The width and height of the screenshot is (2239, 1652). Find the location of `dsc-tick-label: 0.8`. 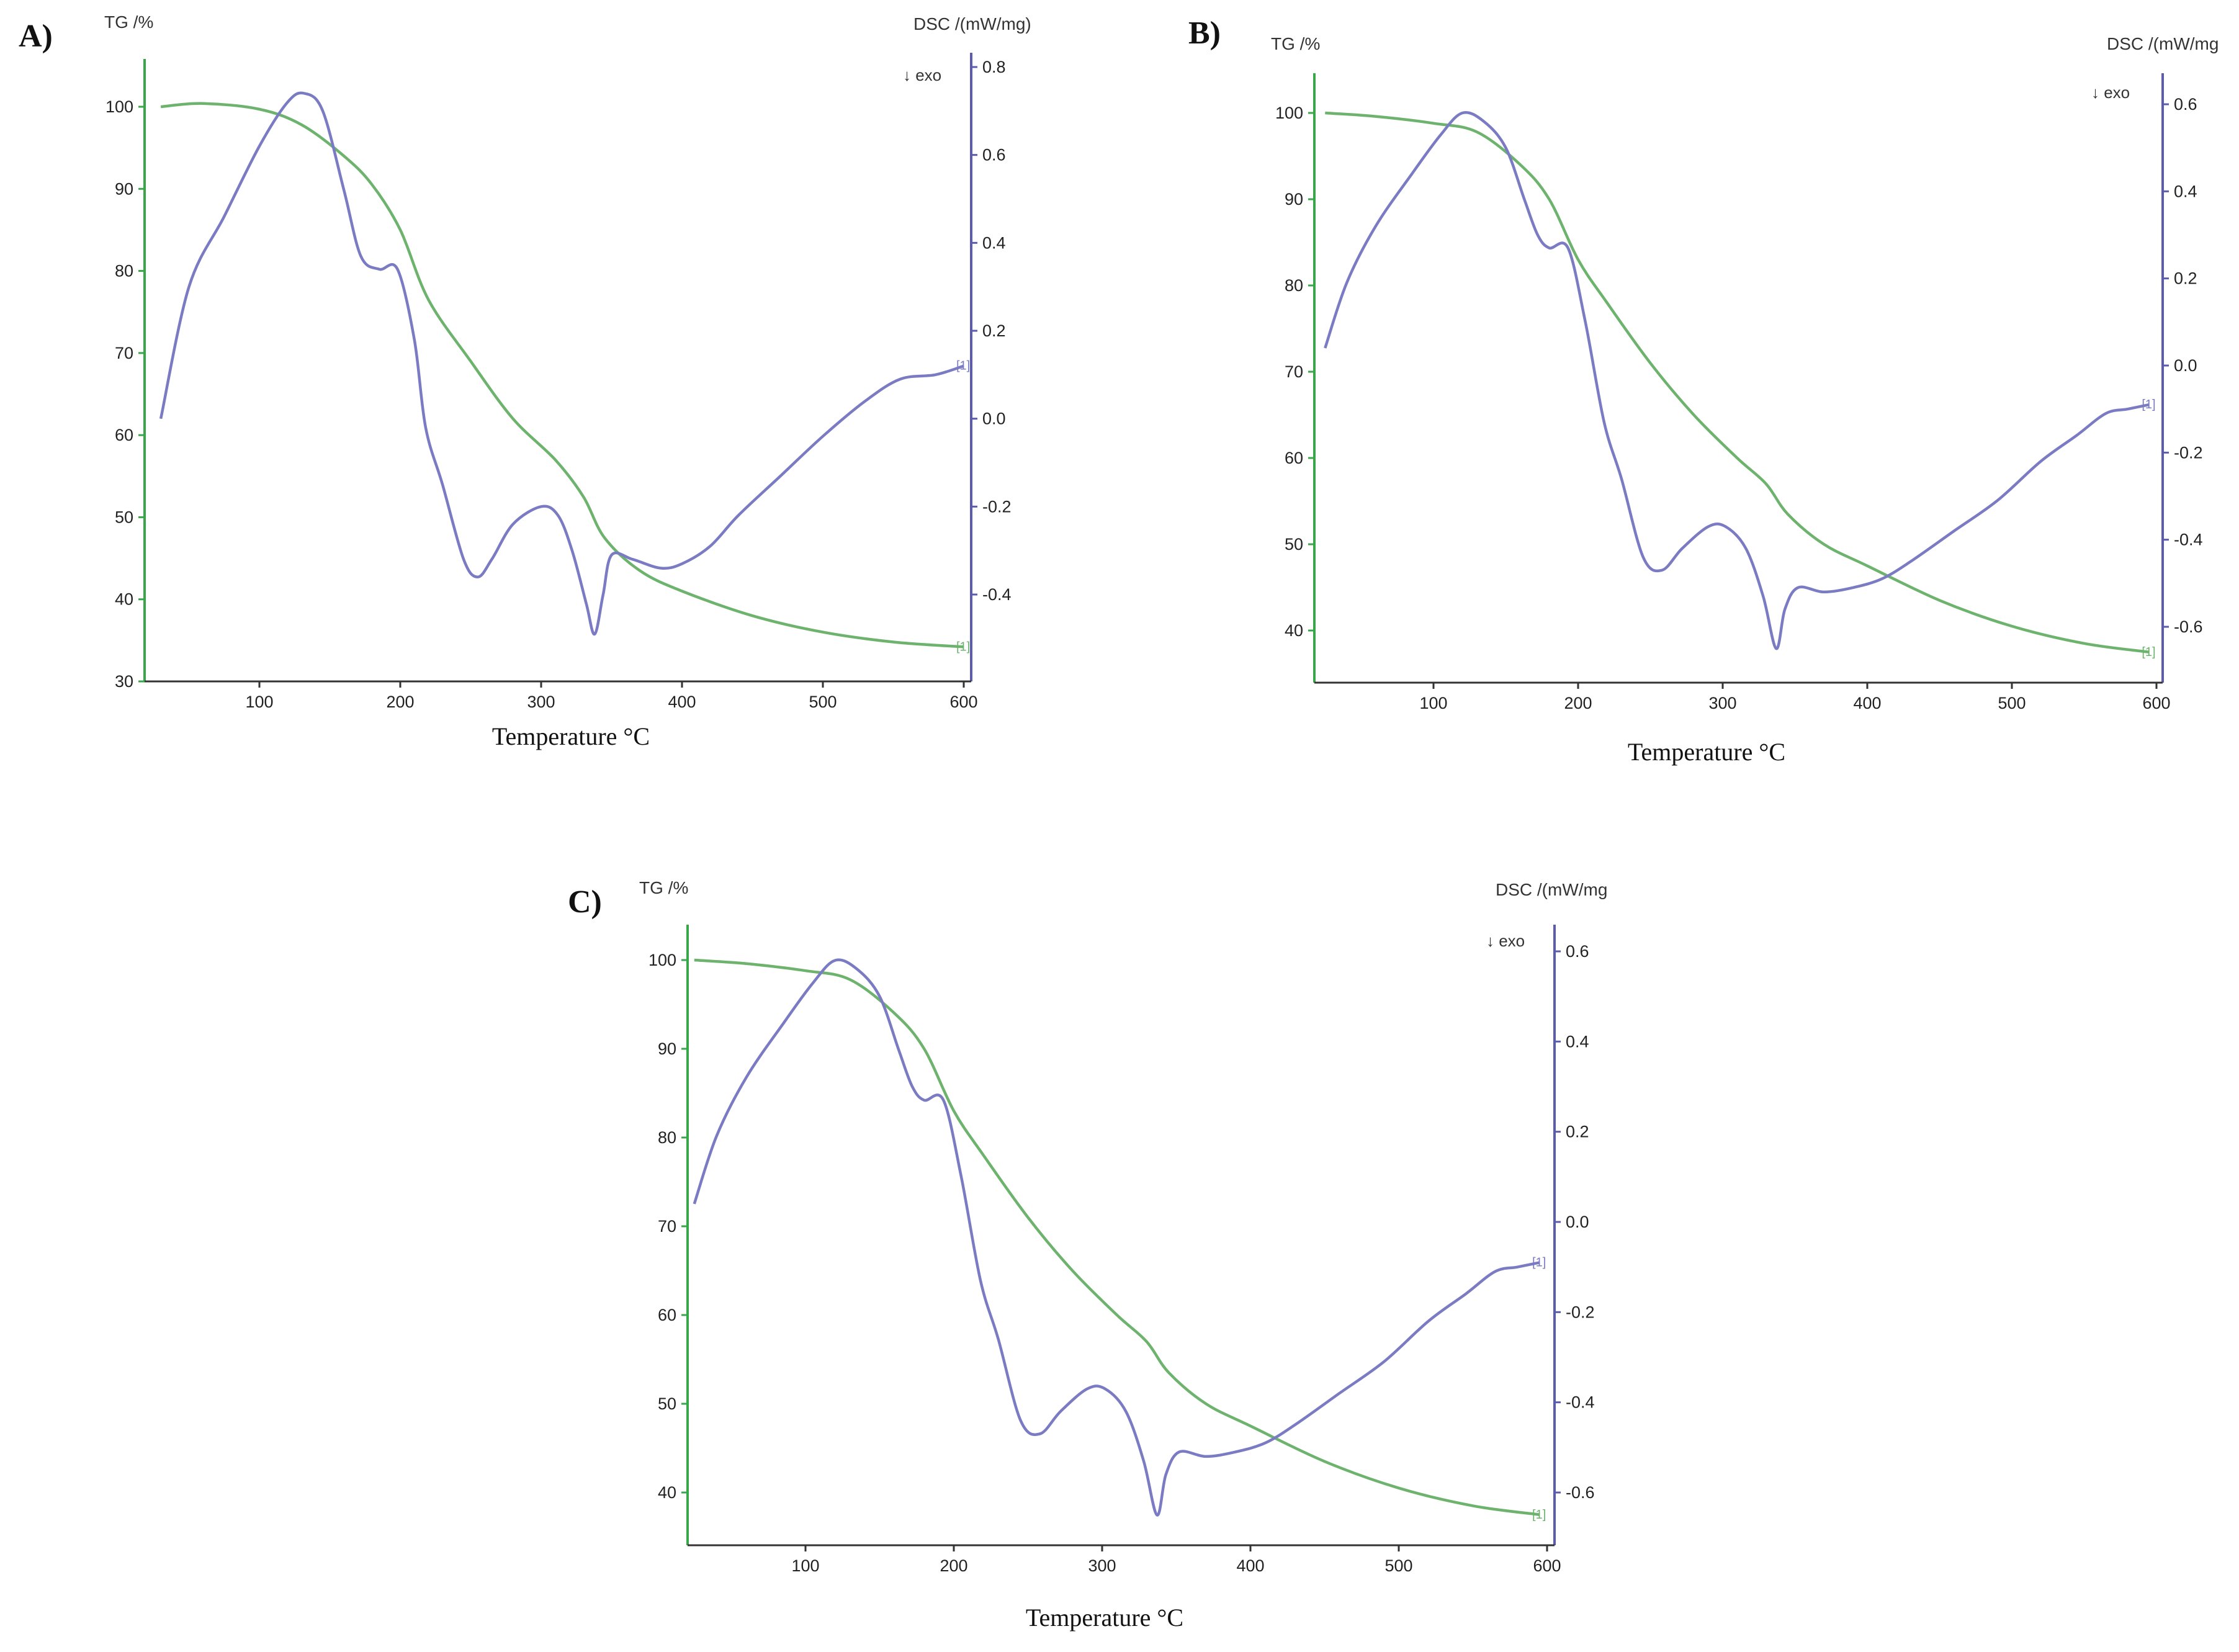

dsc-tick-label: 0.8 is located at coordinates (994, 67).